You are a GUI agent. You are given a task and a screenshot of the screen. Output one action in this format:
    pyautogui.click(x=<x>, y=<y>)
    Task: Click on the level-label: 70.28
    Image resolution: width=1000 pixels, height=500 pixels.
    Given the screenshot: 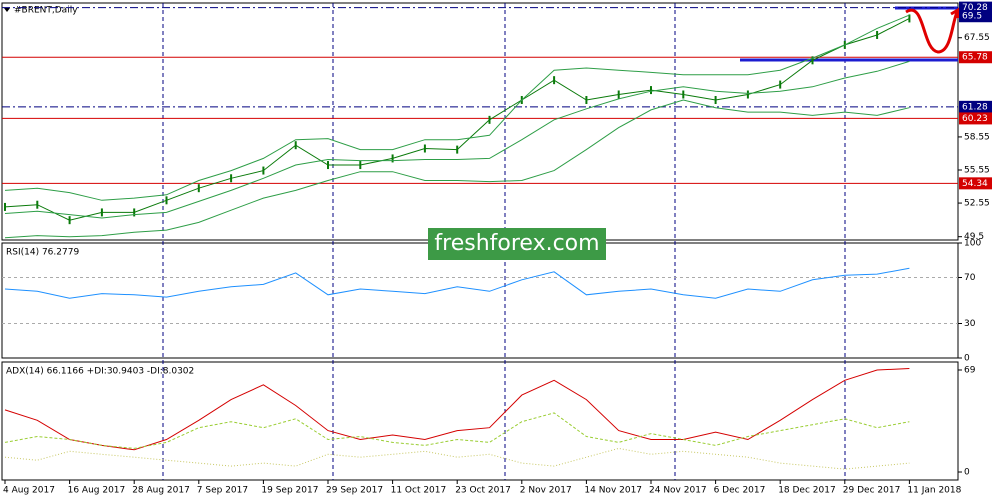 What is the action you would take?
    pyautogui.click(x=975, y=8)
    